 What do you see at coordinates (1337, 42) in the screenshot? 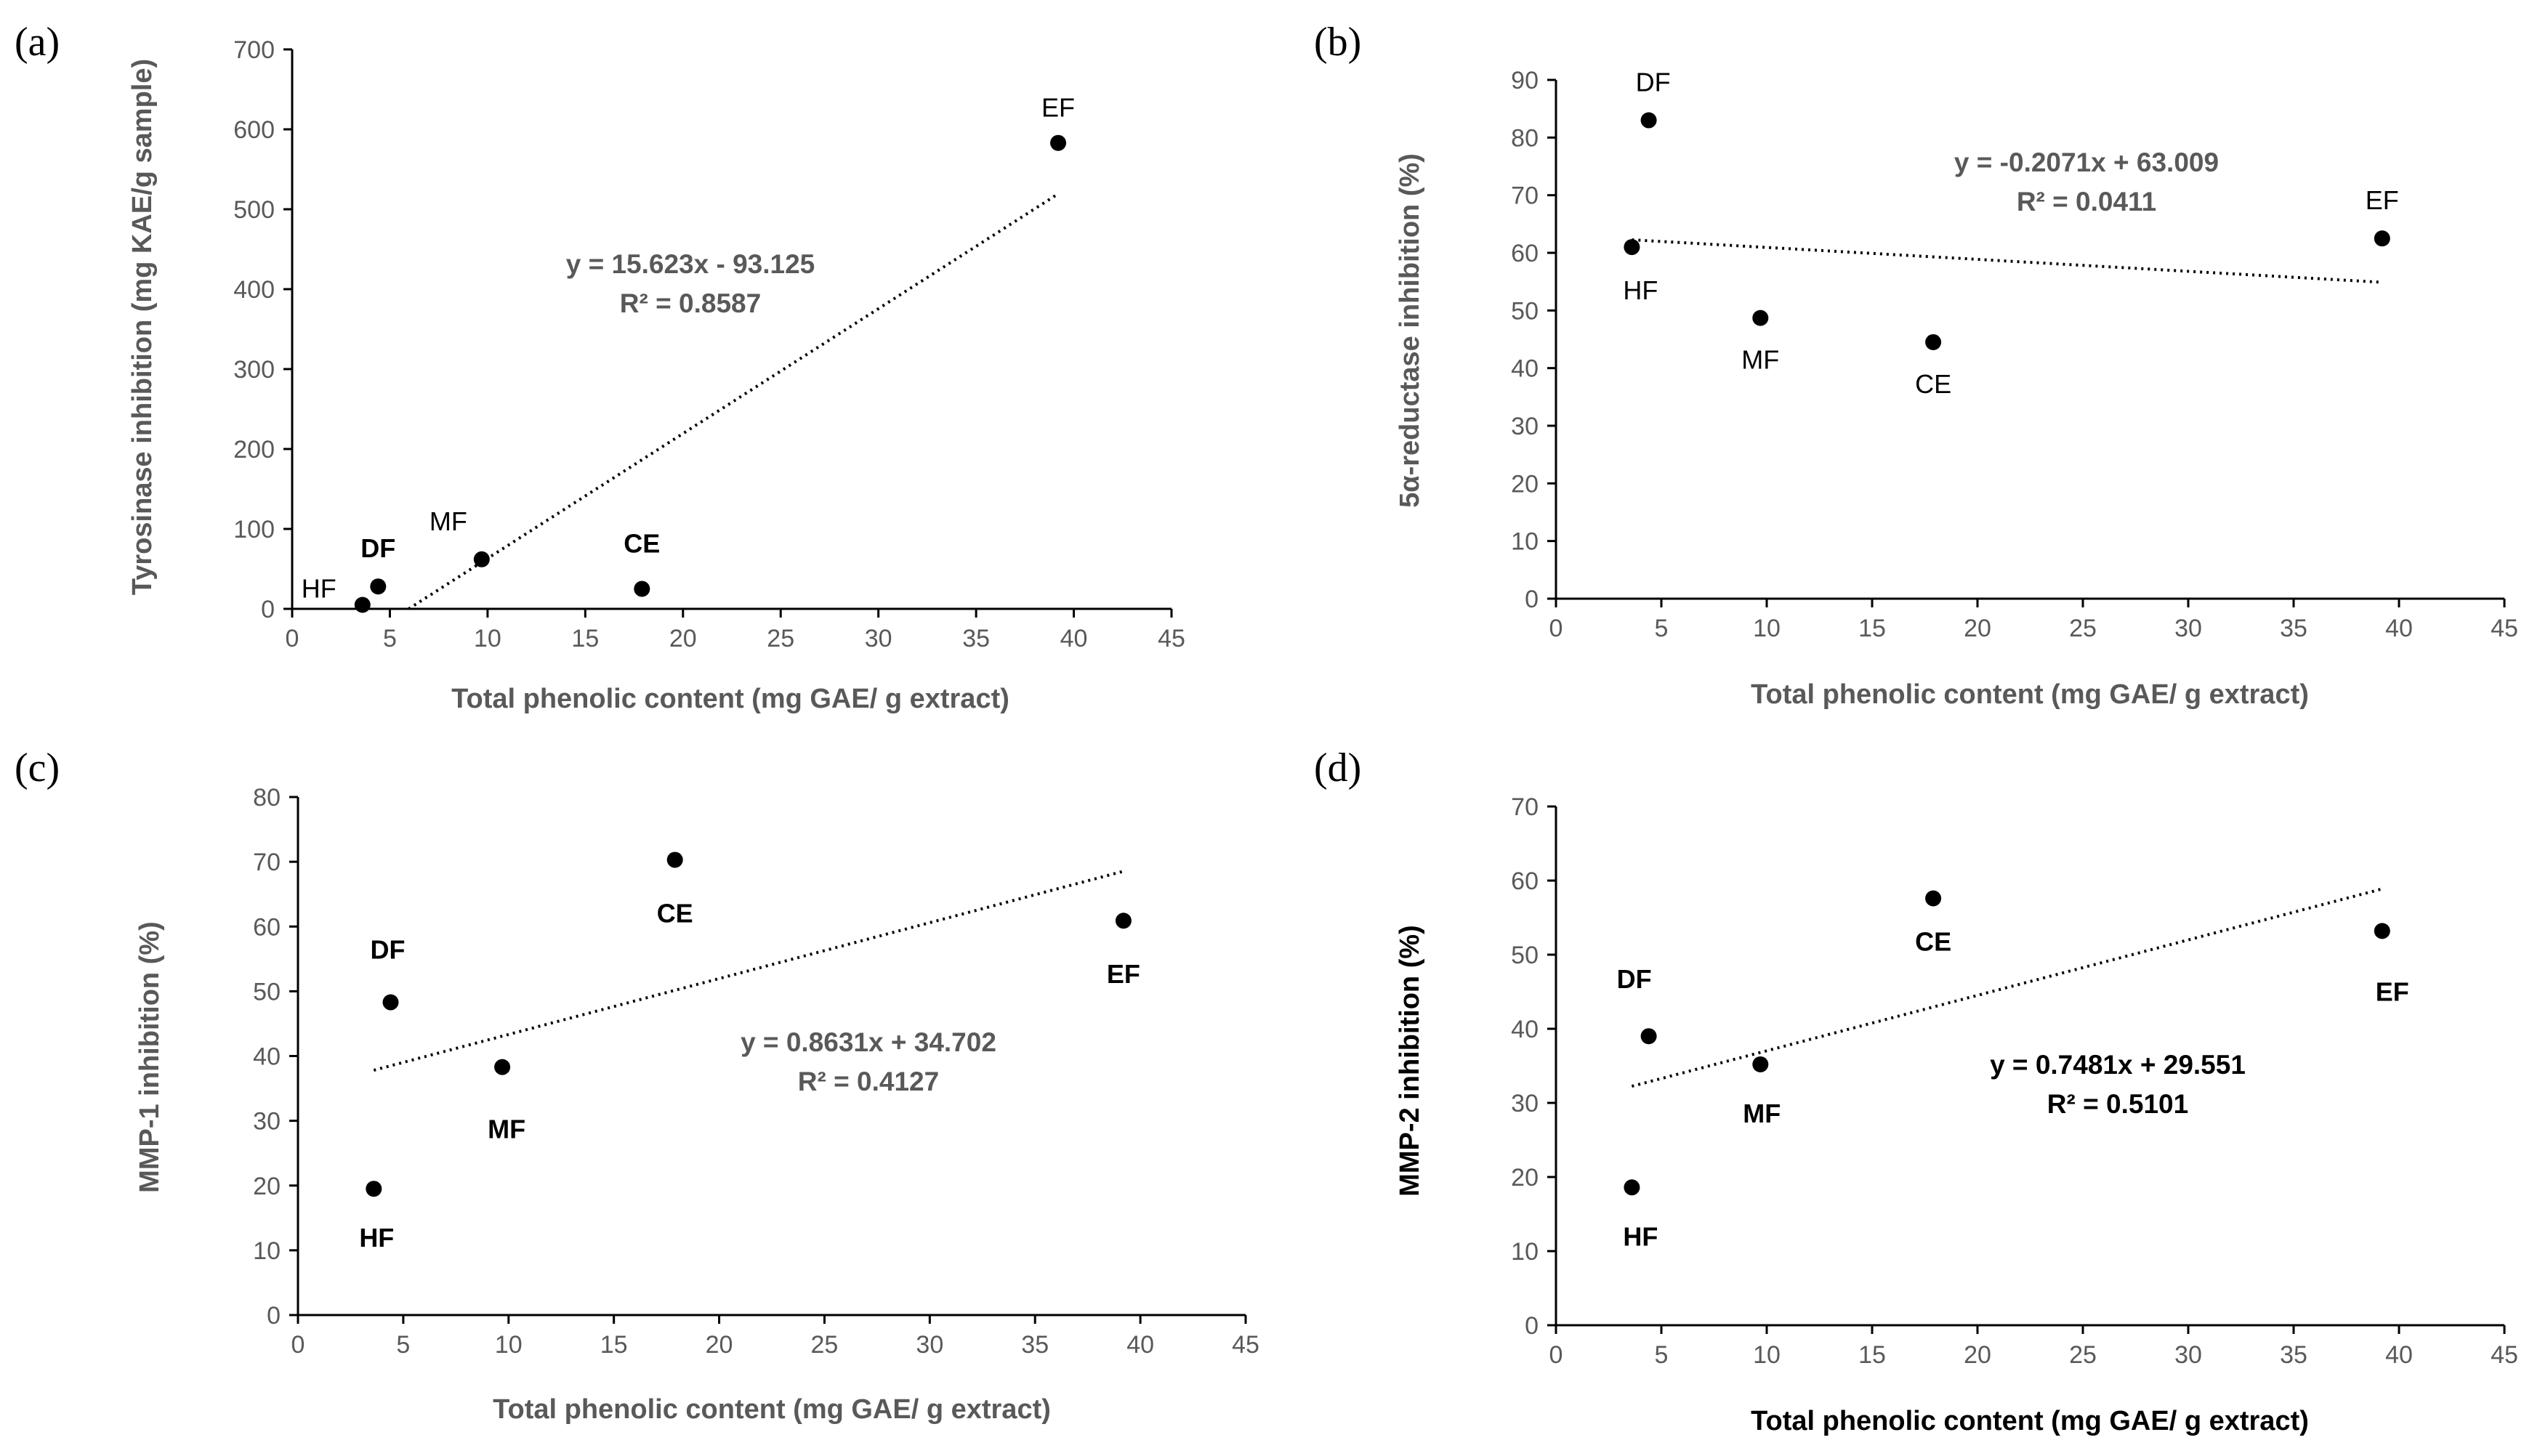
I see `panel-letter: (b)` at bounding box center [1337, 42].